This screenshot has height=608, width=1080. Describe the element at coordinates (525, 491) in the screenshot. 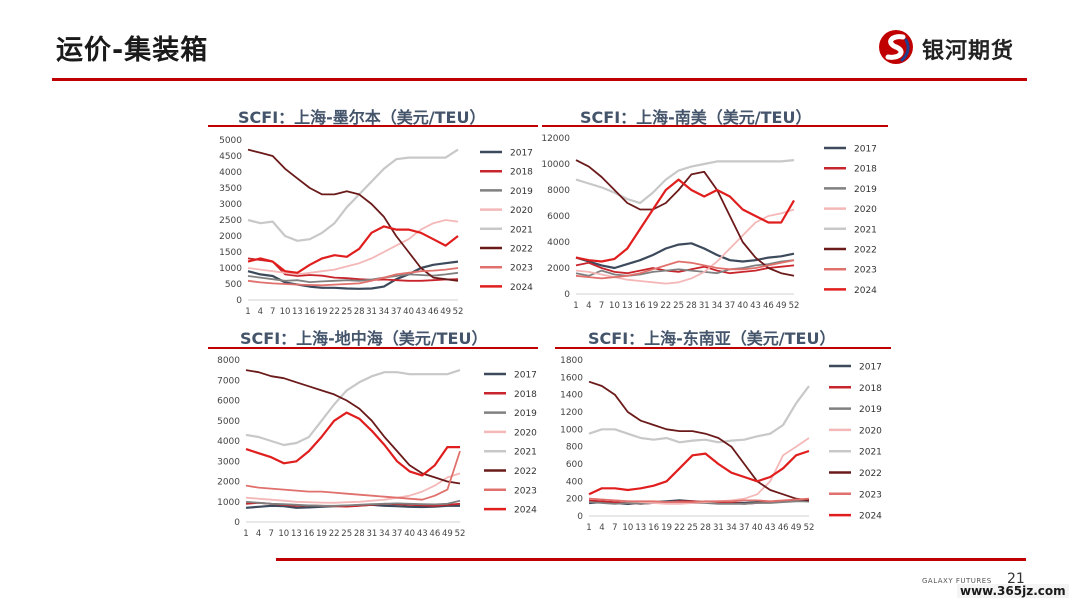

I see `legend-label-2023: 2023` at that location.